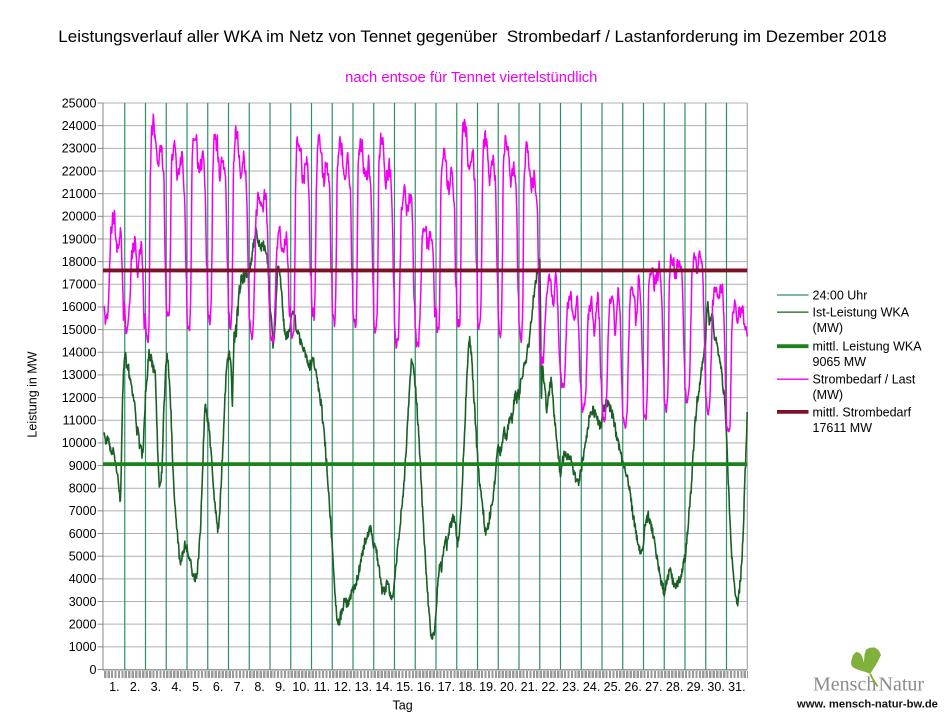  Describe the element at coordinates (79, 126) in the screenshot. I see `svg-text: 24000` at that location.